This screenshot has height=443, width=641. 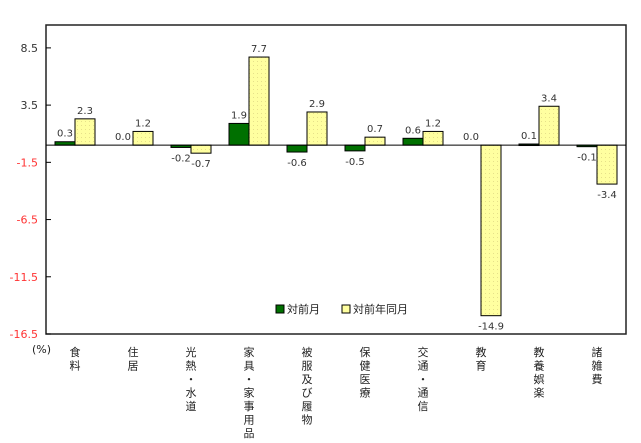 What do you see at coordinates (24, 277) in the screenshot?
I see `y-tick-label: -11.5` at bounding box center [24, 277].